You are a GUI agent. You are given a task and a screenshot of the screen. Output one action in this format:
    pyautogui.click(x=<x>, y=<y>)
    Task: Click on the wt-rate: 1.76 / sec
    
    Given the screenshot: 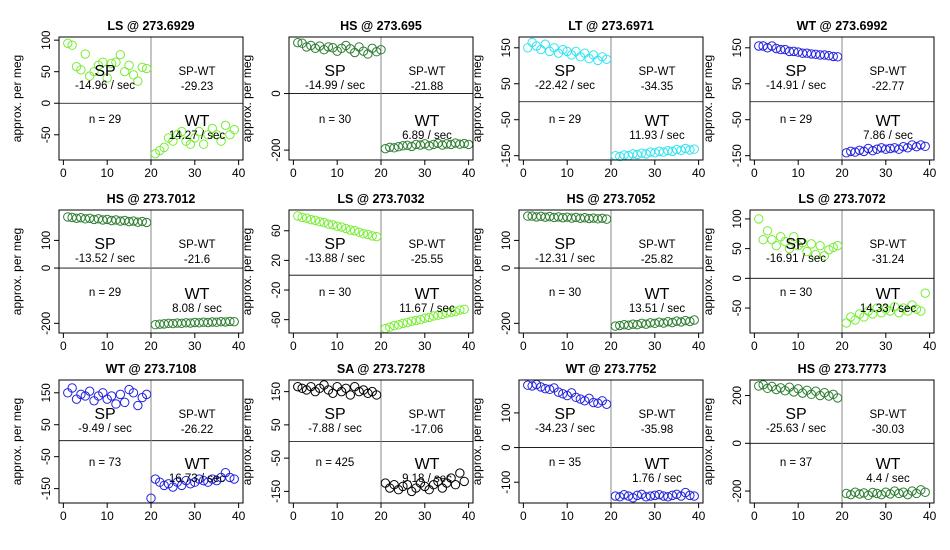 What is the action you would take?
    pyautogui.click(x=657, y=479)
    